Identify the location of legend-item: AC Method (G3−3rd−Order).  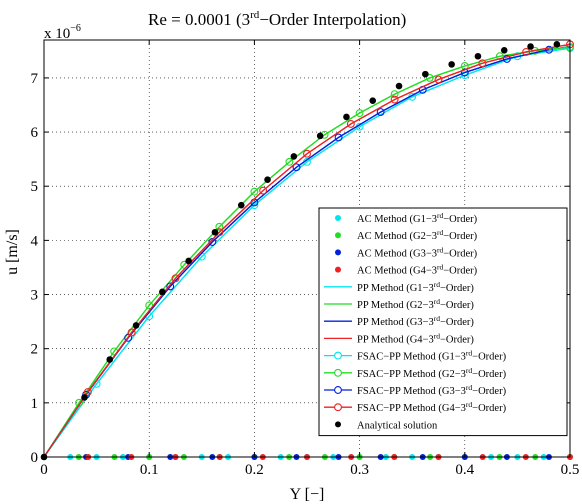
(406, 252).